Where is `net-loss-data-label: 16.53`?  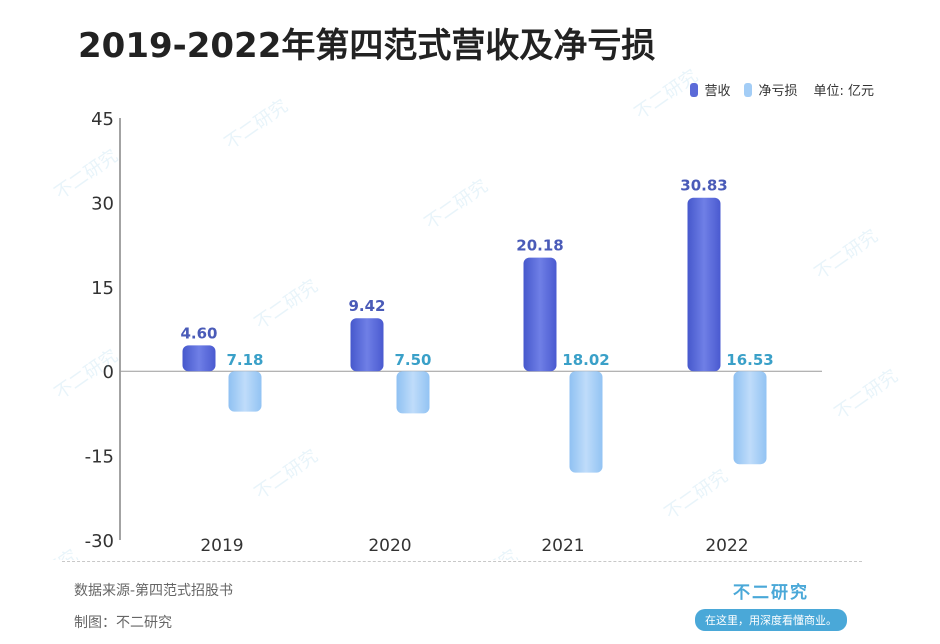
net-loss-data-label: 16.53 is located at coordinates (749, 360).